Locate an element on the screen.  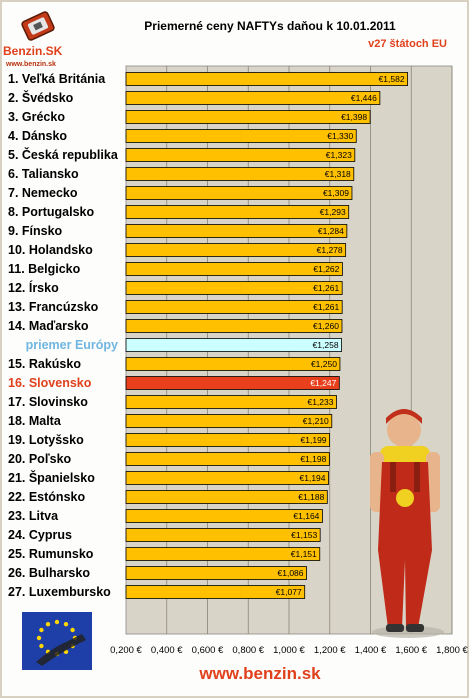
bar-value-label: €1,194 is located at coordinates (313, 478).